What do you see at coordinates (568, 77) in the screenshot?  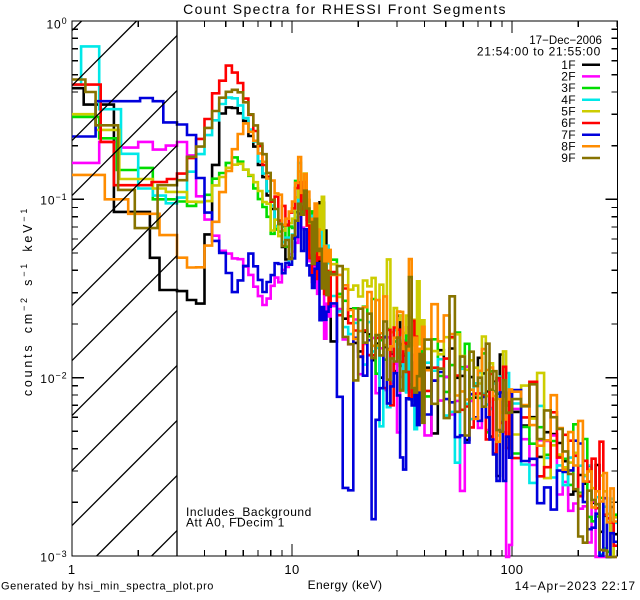 I see `svg-text: 2F` at bounding box center [568, 77].